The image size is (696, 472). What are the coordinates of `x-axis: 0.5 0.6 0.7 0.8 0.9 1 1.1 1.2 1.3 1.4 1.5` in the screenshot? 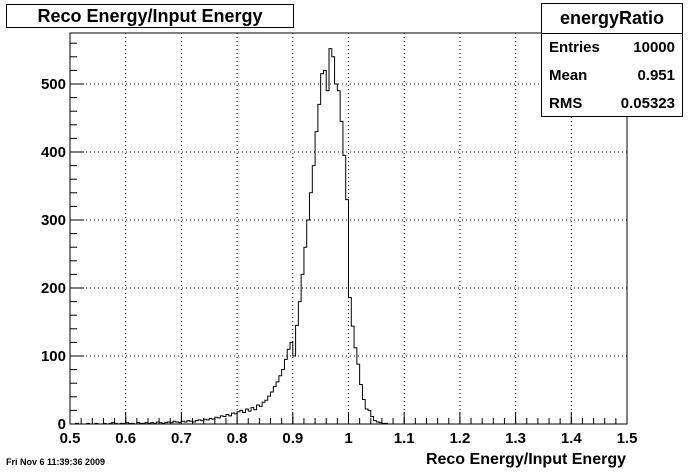 It's located at (349, 429).